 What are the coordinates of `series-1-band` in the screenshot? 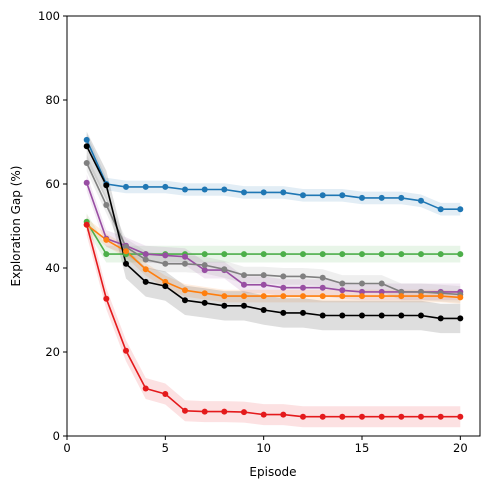 It's located at (273, 174).